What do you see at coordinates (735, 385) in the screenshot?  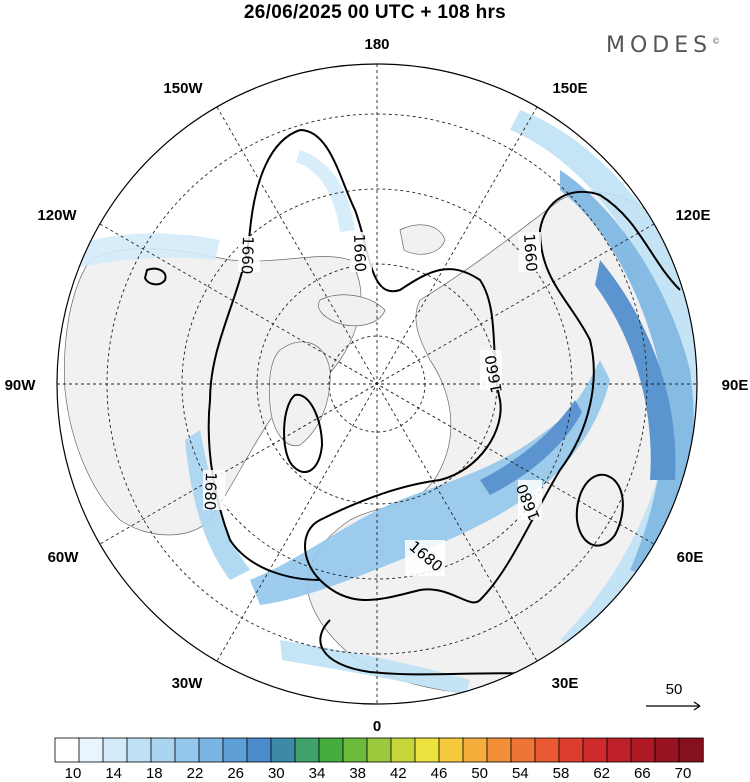 I see `lon-label-90e: 90E` at bounding box center [735, 385].